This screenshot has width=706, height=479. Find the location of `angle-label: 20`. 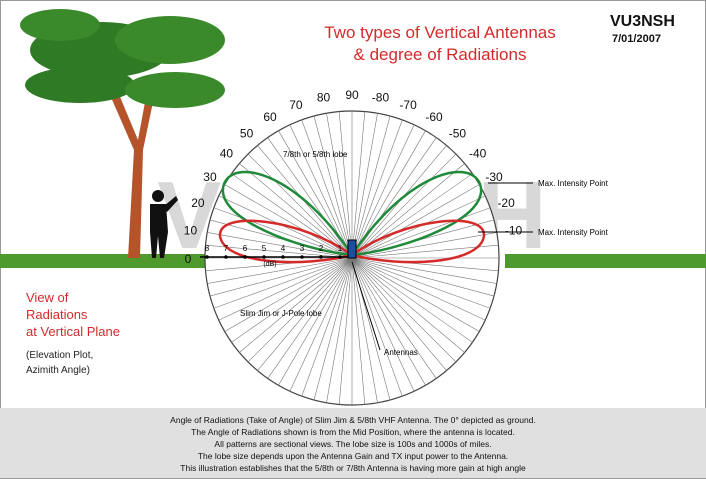

angle-label: 20 is located at coordinates (198, 203).